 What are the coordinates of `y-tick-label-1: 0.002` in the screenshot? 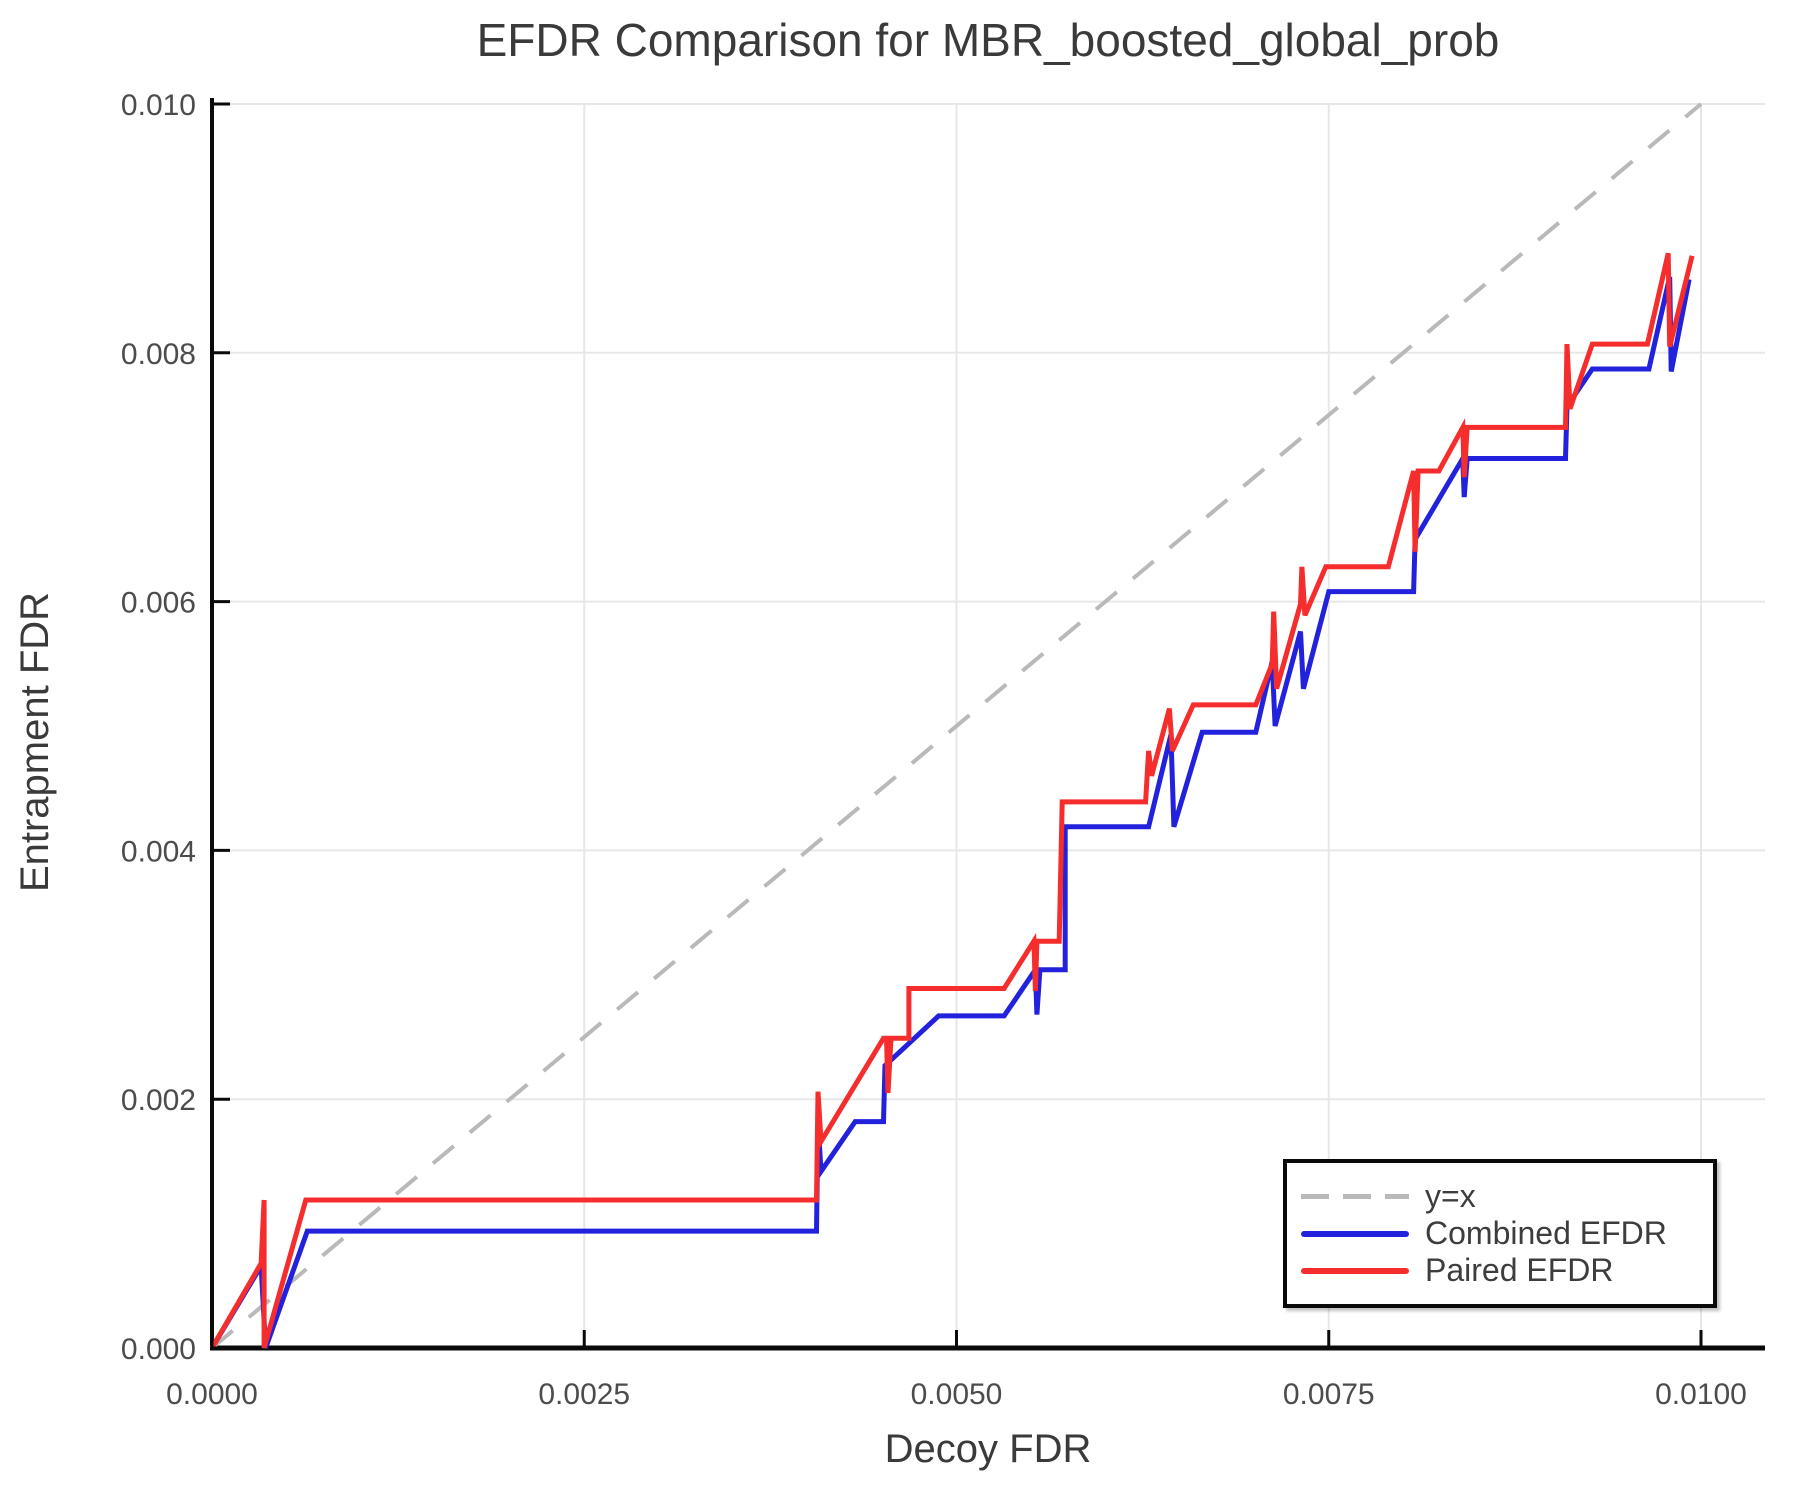 It's located at (158, 1100).